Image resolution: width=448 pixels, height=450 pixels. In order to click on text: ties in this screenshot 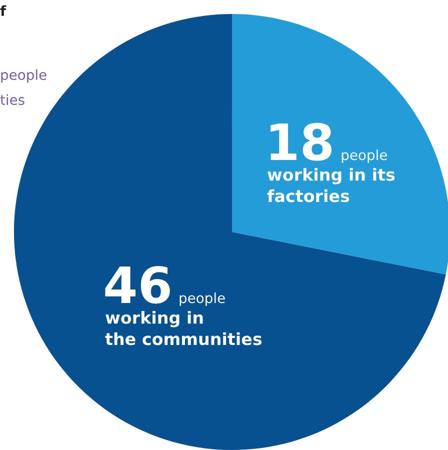, I will do `click(12, 100)`.